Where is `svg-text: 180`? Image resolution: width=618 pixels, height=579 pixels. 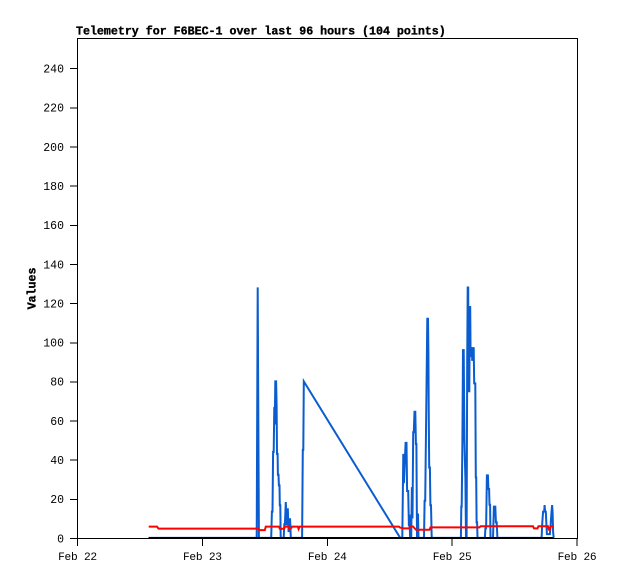
svg-text: 180 is located at coordinates (53, 187).